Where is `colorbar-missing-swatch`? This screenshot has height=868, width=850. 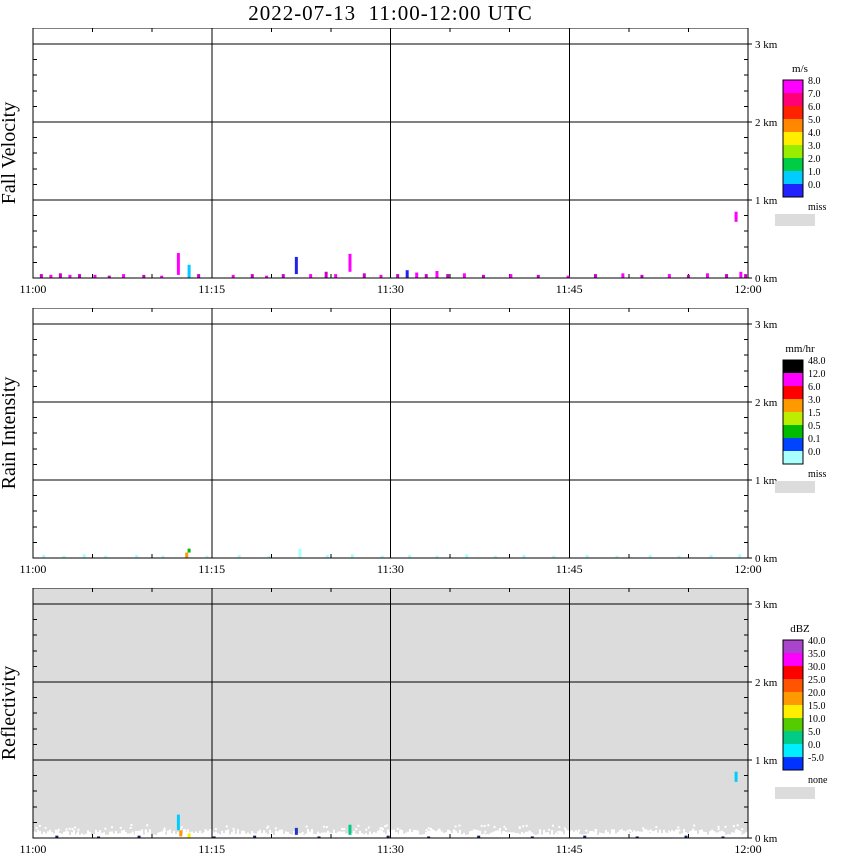
colorbar-missing-swatch is located at coordinates (795, 487).